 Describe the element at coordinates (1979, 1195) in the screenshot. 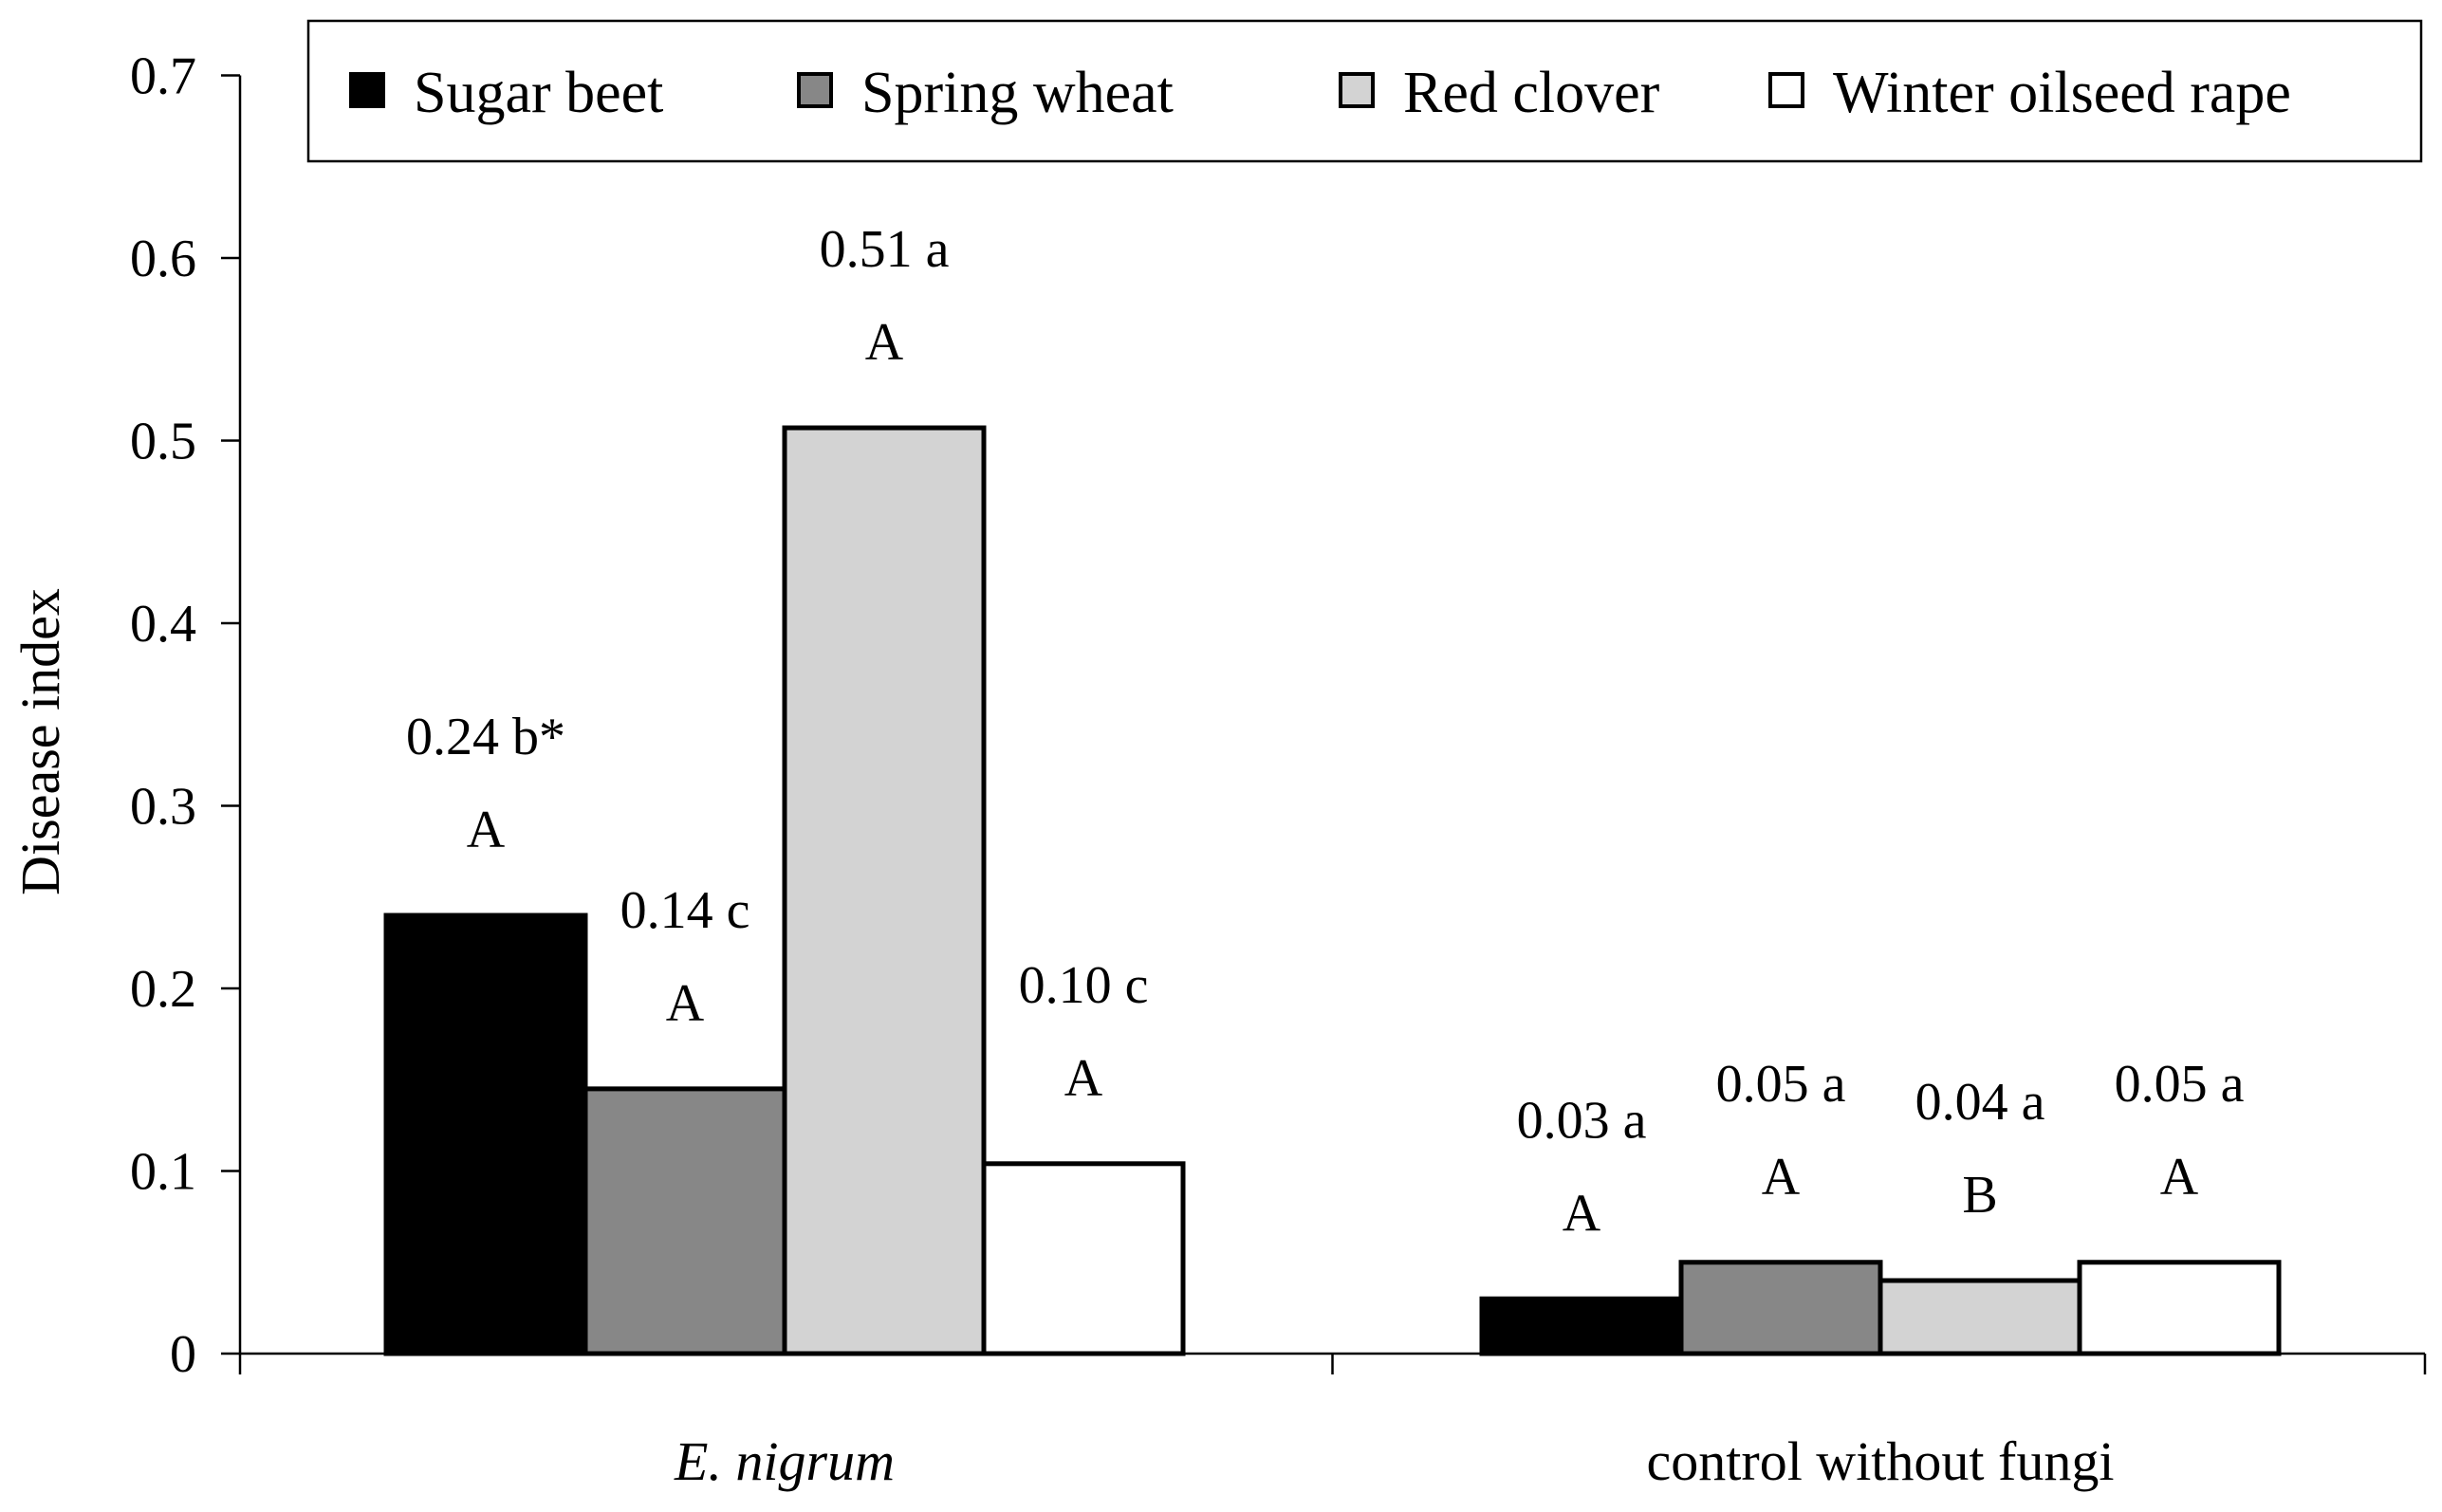

I see `bar-group-letter: B` at that location.